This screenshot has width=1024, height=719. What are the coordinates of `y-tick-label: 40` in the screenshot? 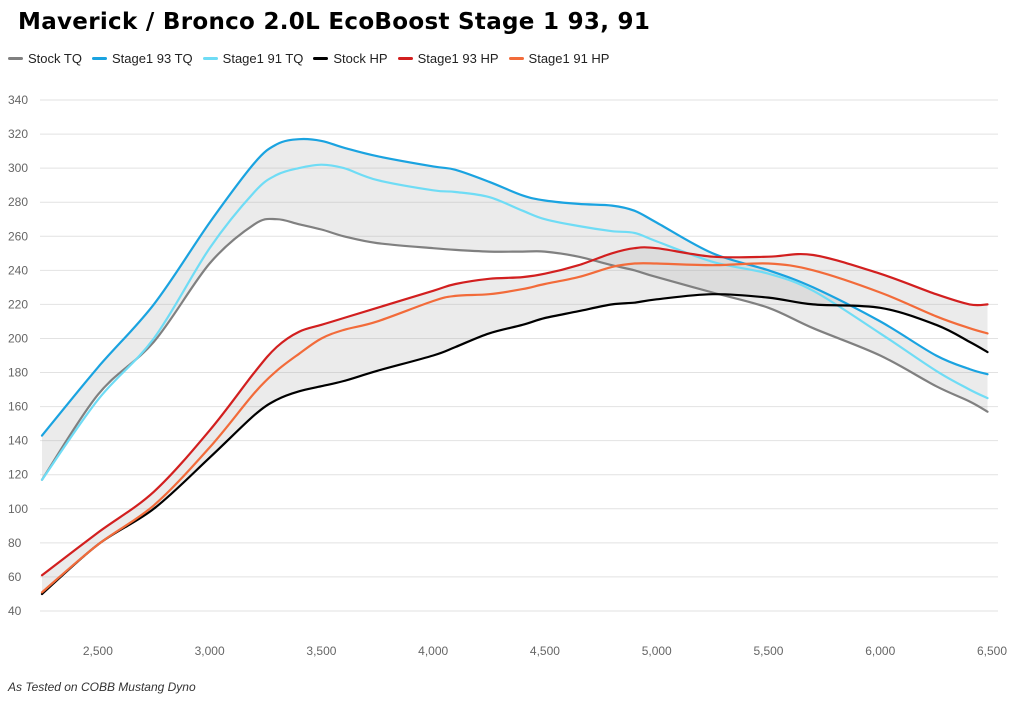 It's located at (15, 611).